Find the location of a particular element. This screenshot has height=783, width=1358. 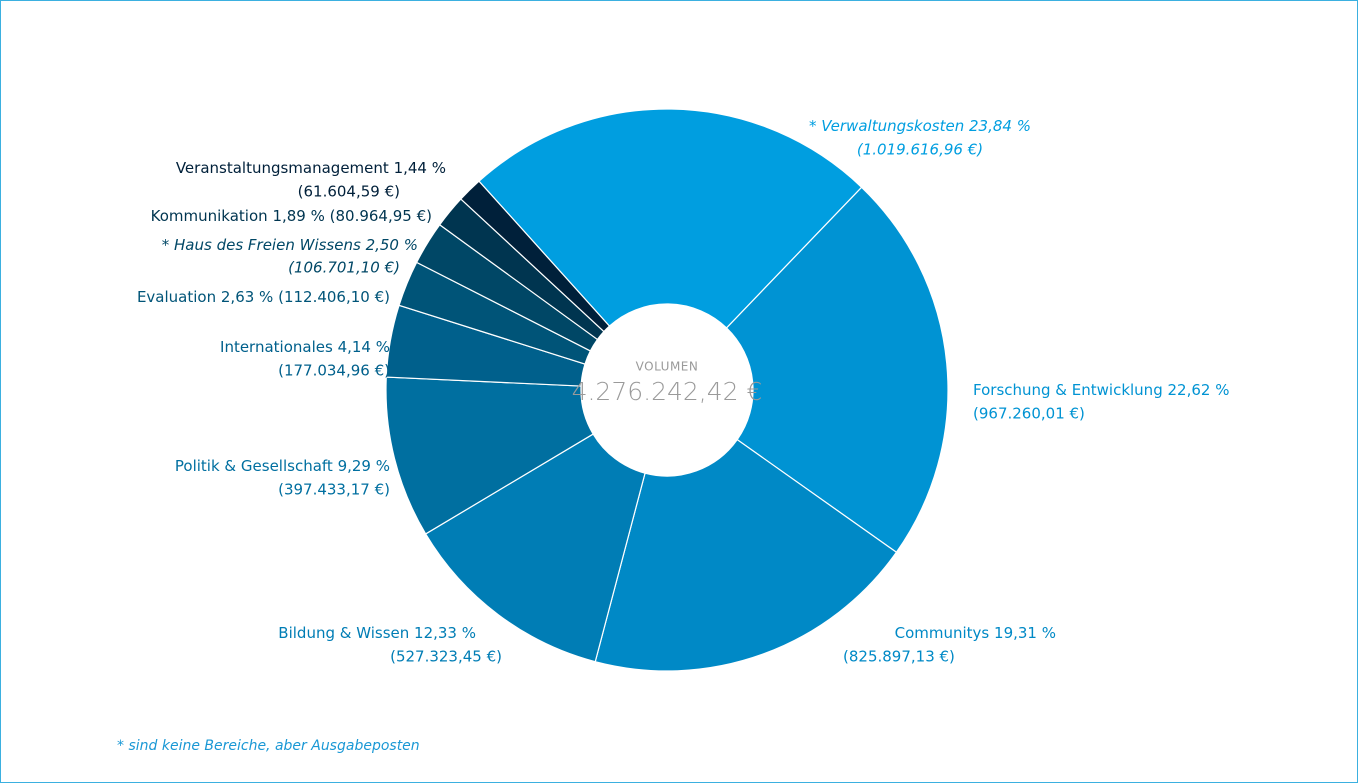

slice-label: Evaluation 2,63 % (112.406,10 €) is located at coordinates (263, 297).